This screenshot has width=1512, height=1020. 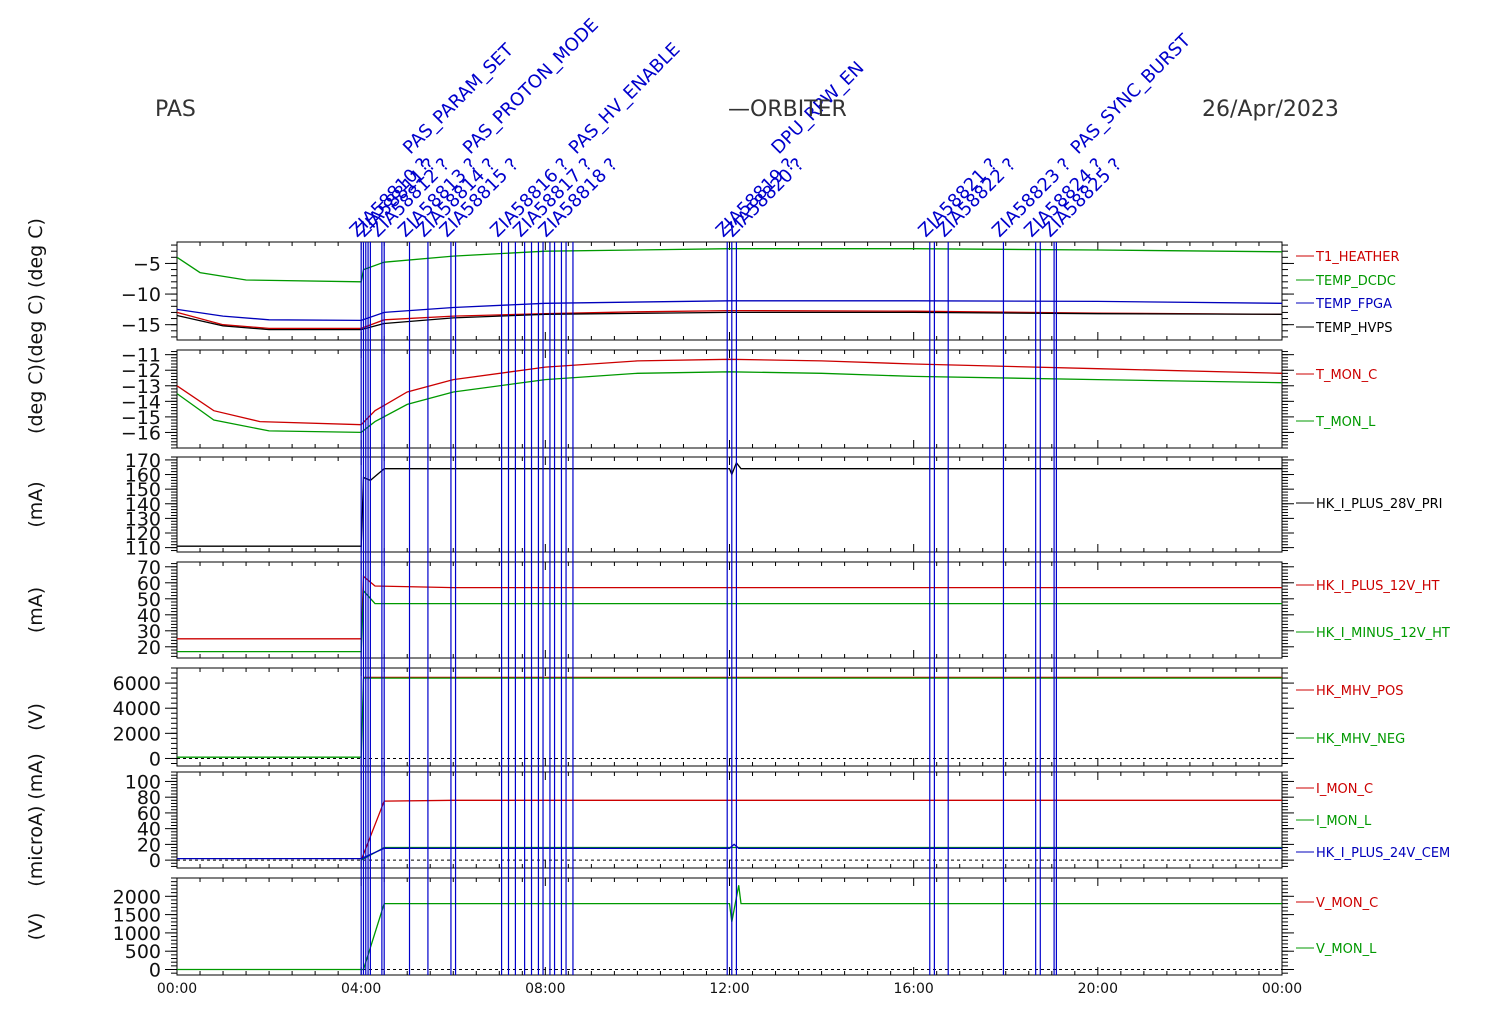 What do you see at coordinates (149, 568) in the screenshot?
I see `y-tick-label: 70` at bounding box center [149, 568].